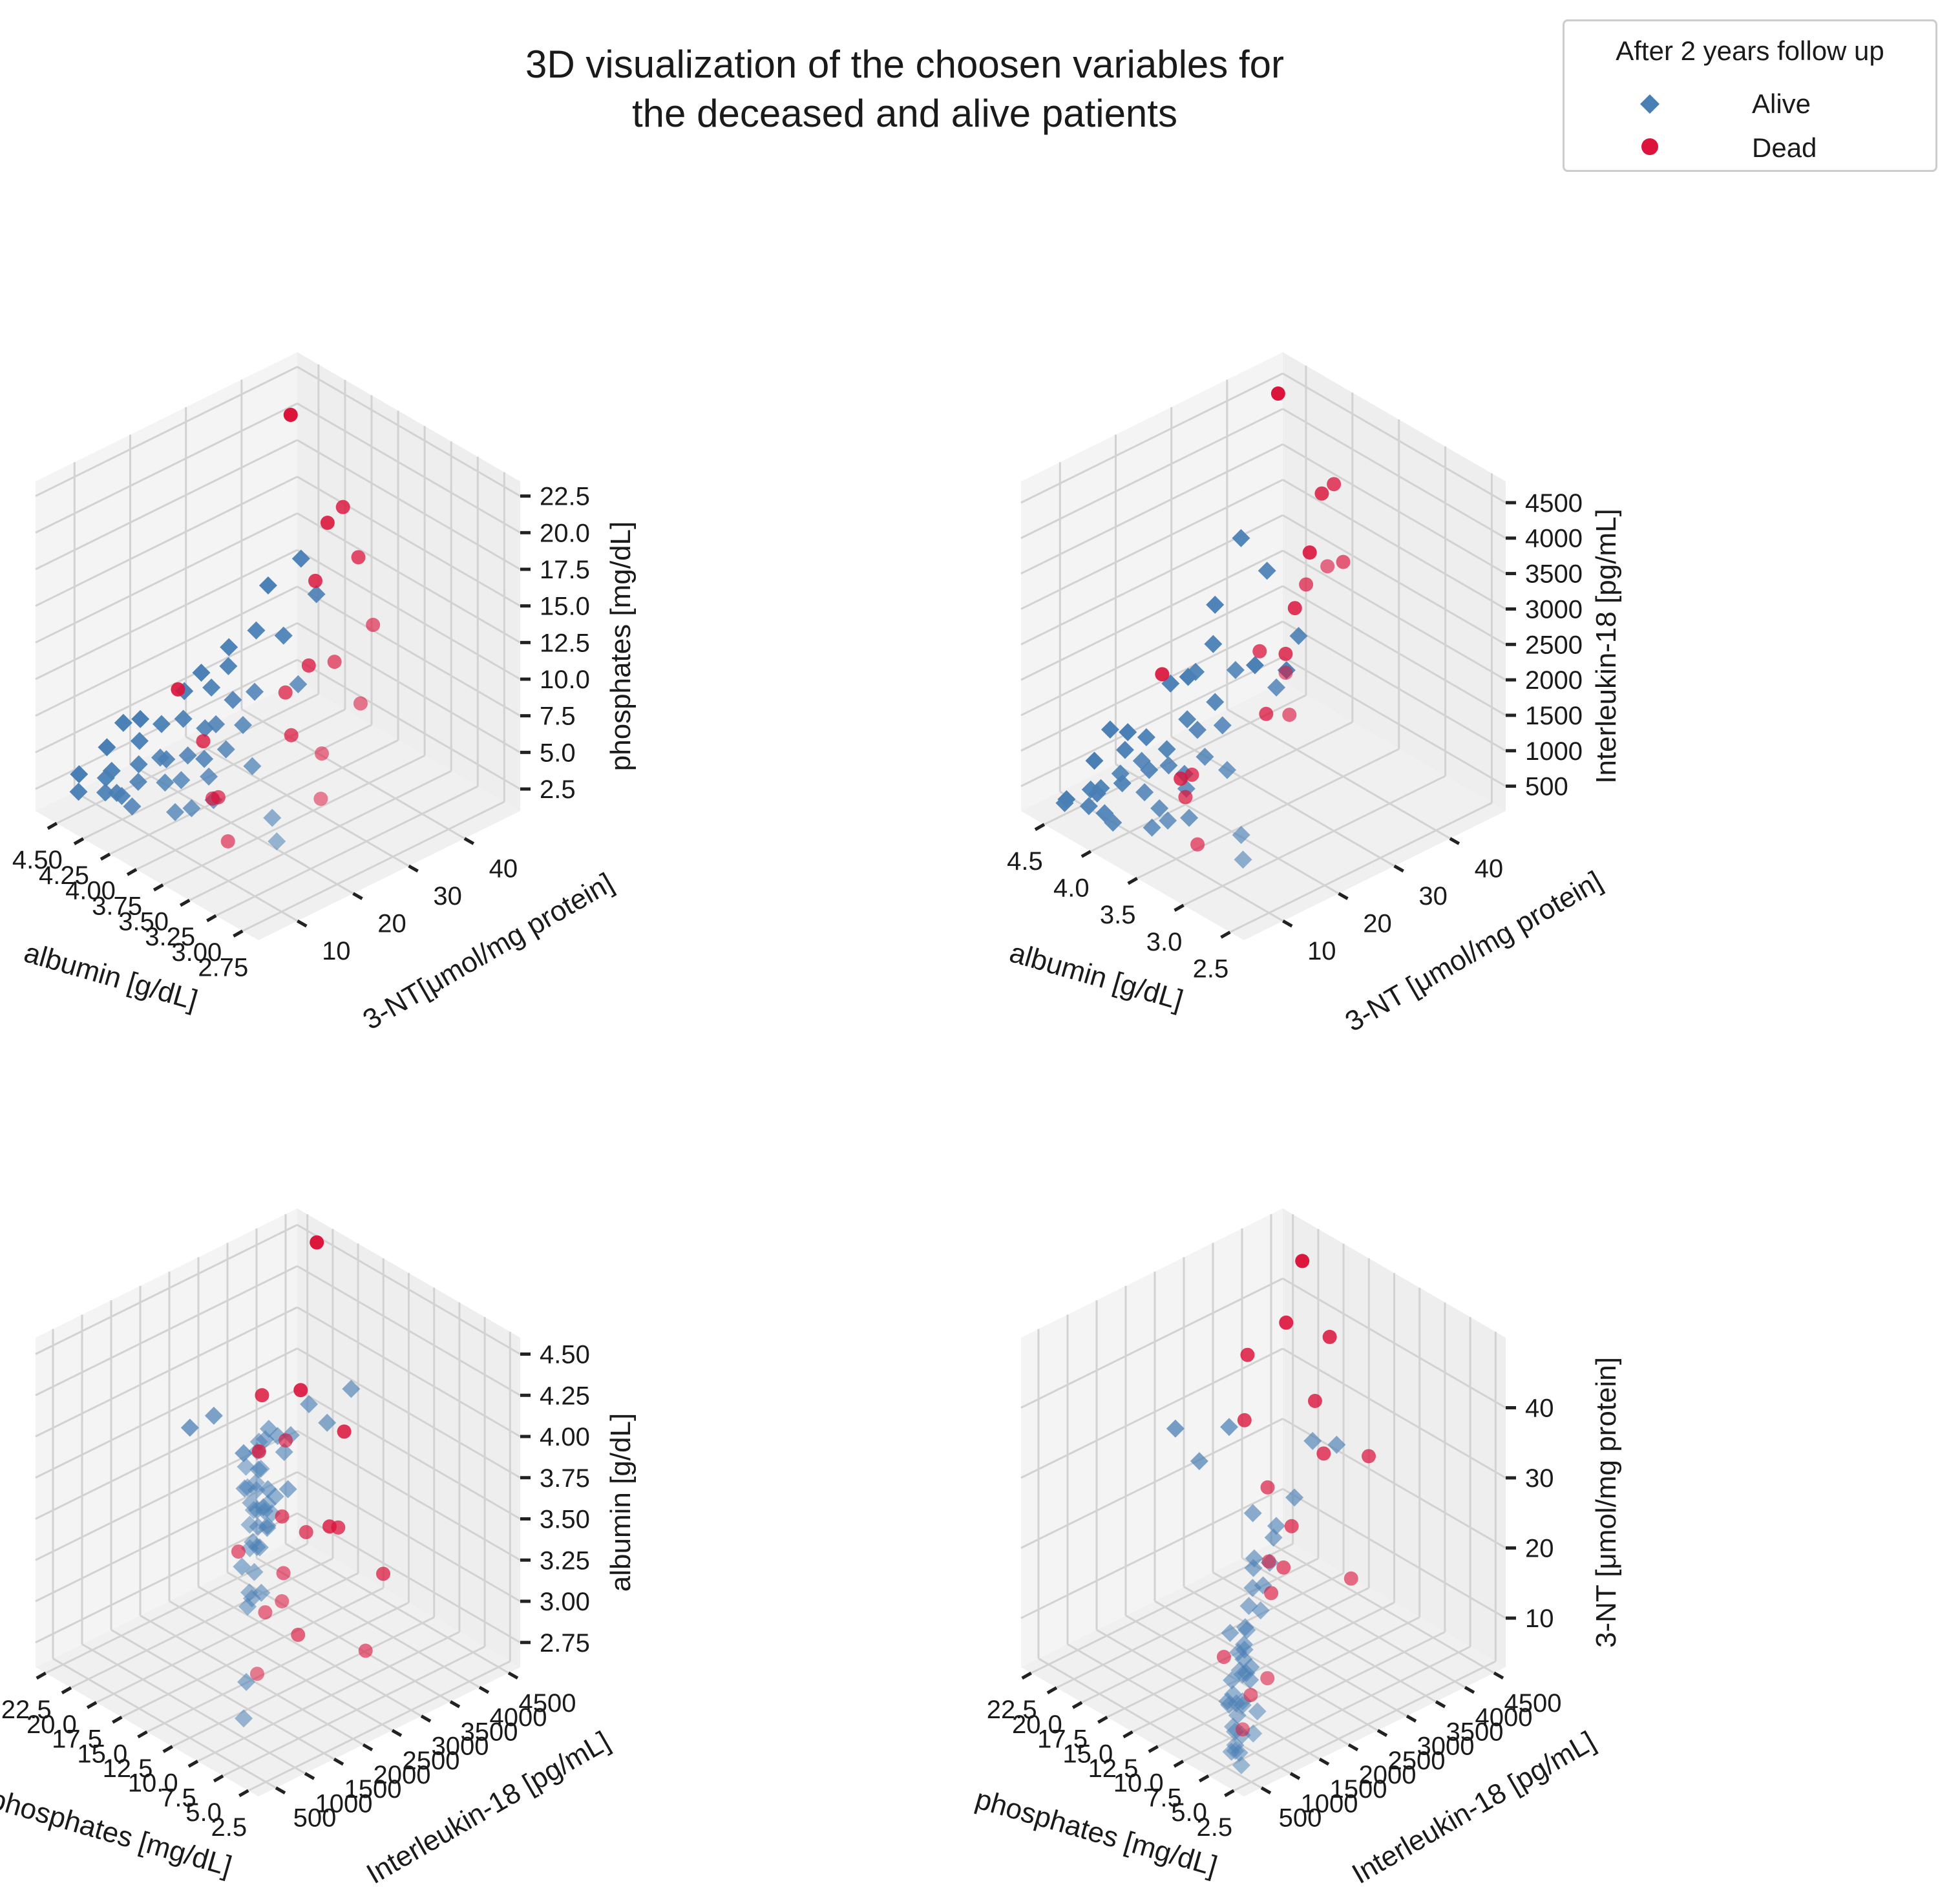 The height and width of the screenshot is (1894, 1960). I want to click on z-axis-label: 3-NT [μmol/mg protein], so click(1606, 1502).